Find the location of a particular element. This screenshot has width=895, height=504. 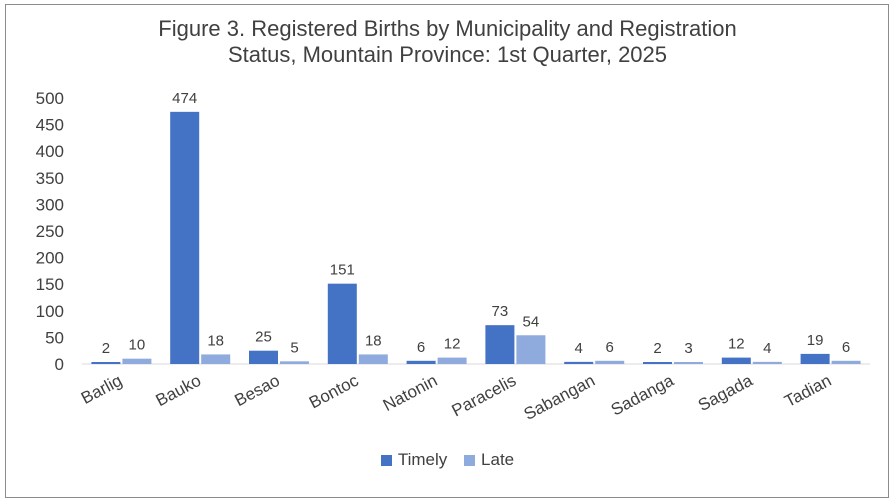

y-tick-label: 150 is located at coordinates (50, 284).